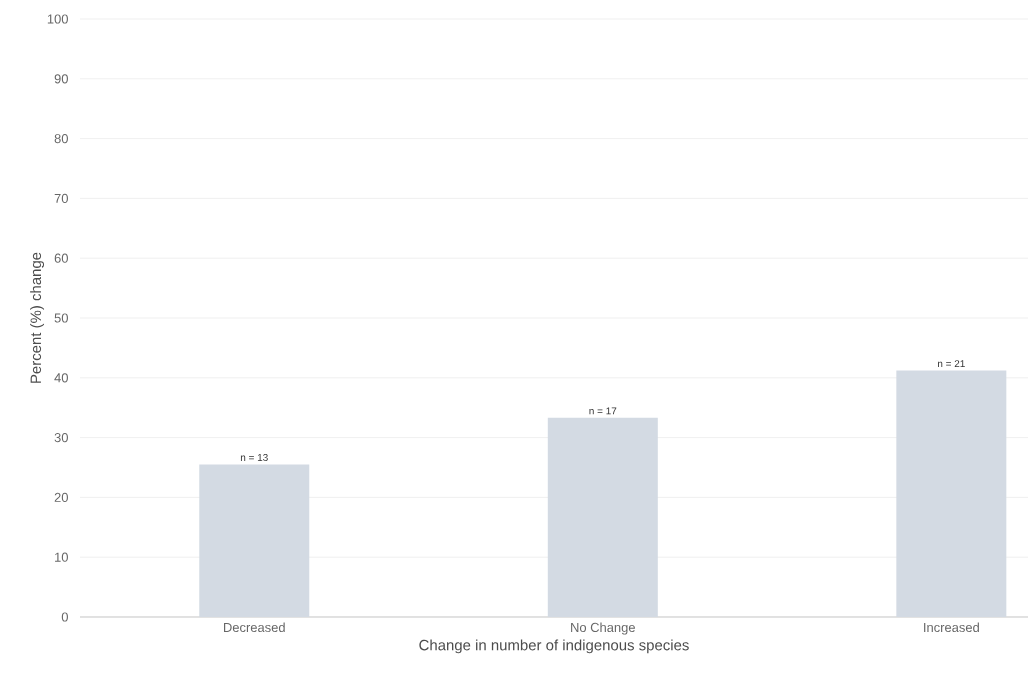  I want to click on y-tick-label: 0, so click(64, 617).